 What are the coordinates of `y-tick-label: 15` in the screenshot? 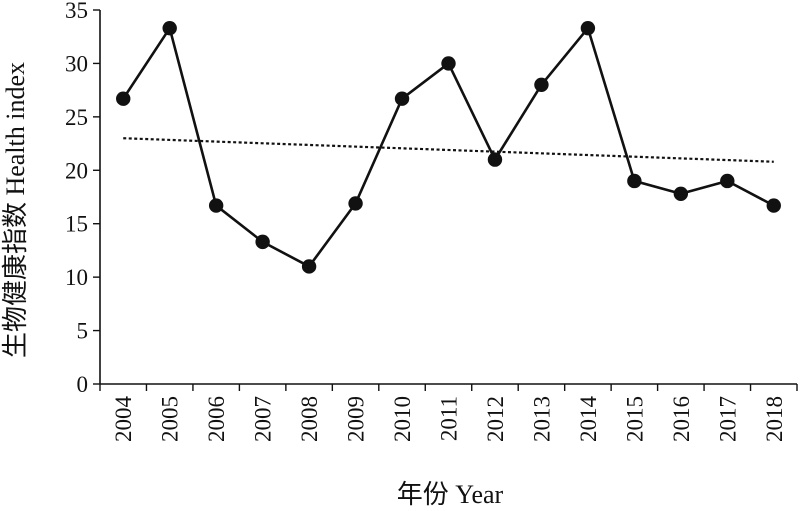 It's located at (76, 224).